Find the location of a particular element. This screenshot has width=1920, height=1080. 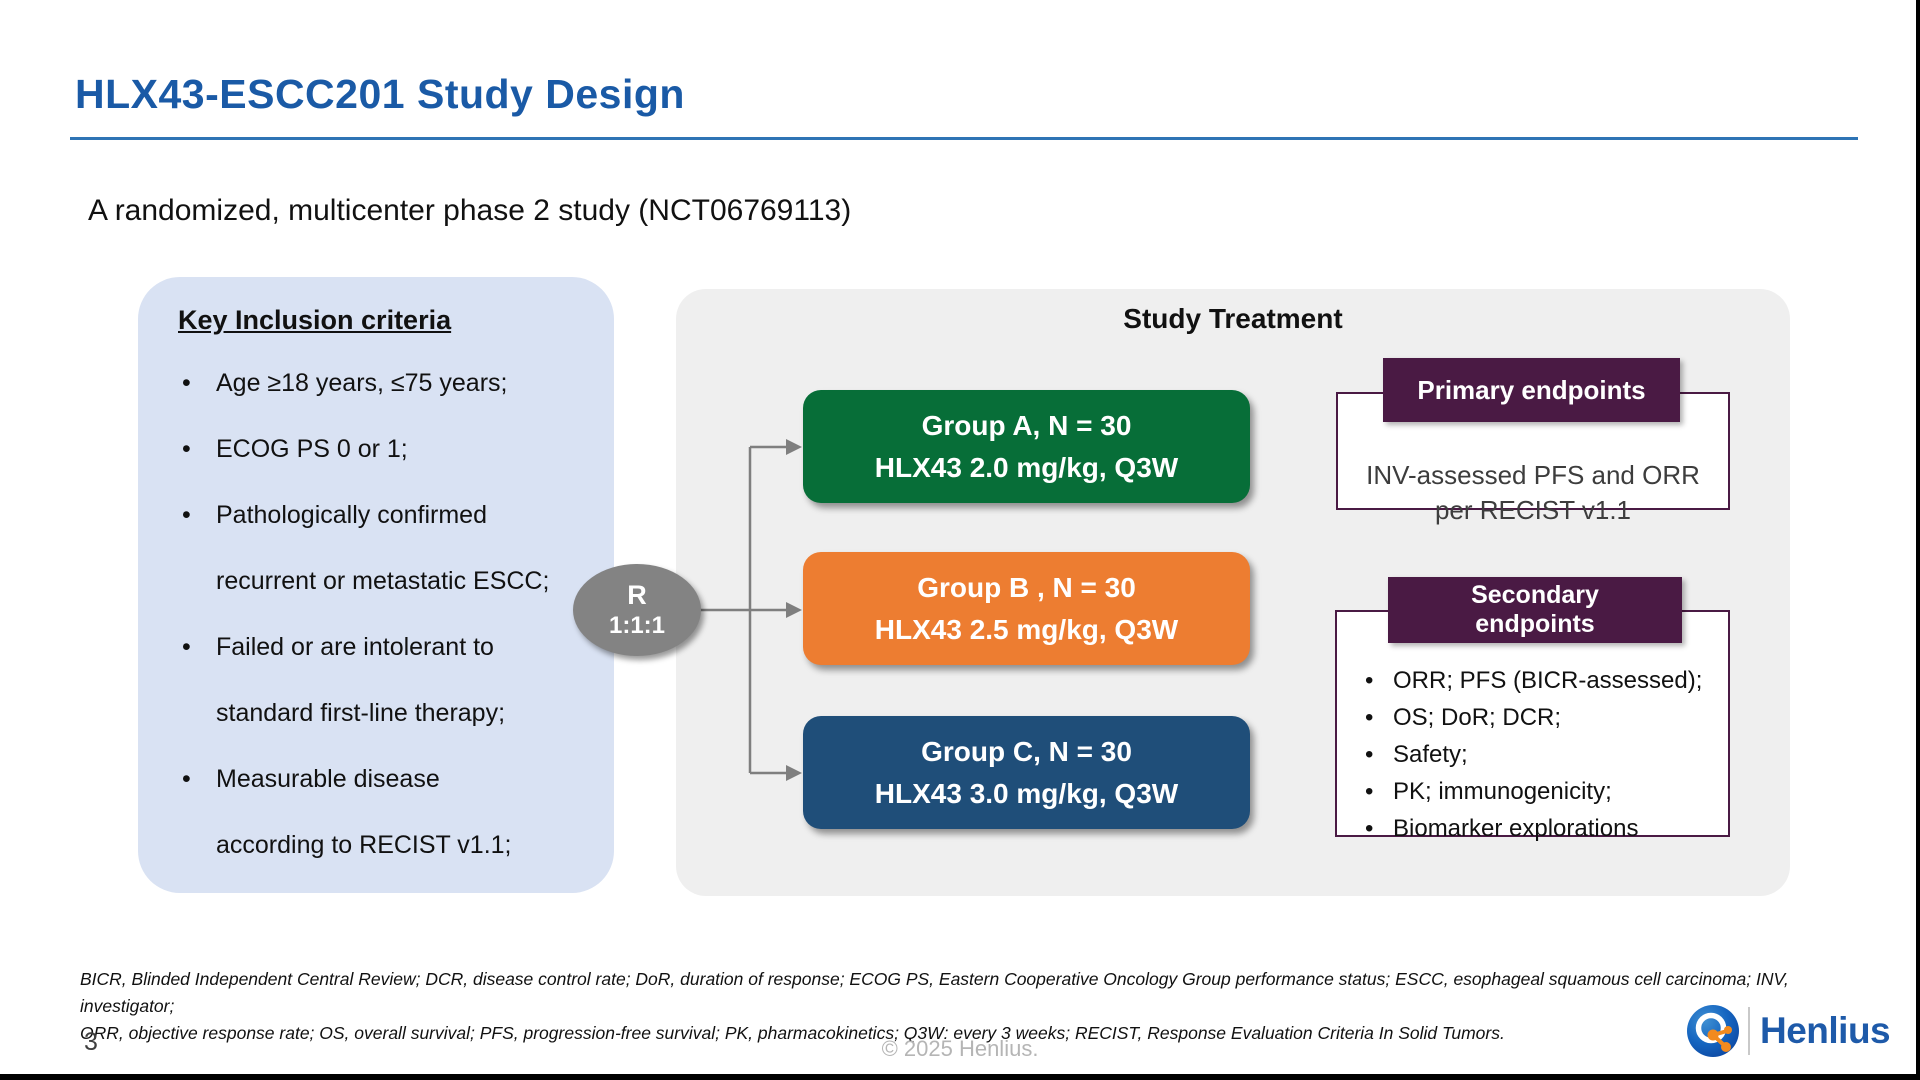

randomization-node: R 1:1:1 is located at coordinates (637, 610).